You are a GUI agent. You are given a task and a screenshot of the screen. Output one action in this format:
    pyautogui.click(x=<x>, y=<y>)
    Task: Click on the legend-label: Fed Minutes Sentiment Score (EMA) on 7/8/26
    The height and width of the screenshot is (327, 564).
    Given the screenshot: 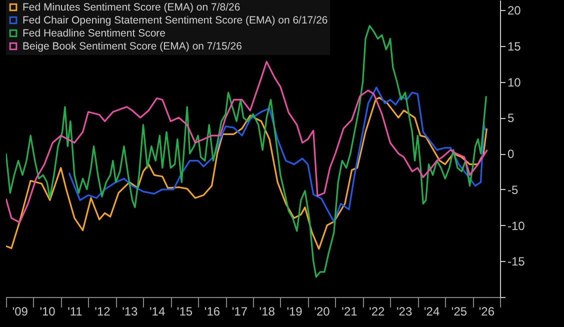 What is the action you would take?
    pyautogui.click(x=131, y=7)
    